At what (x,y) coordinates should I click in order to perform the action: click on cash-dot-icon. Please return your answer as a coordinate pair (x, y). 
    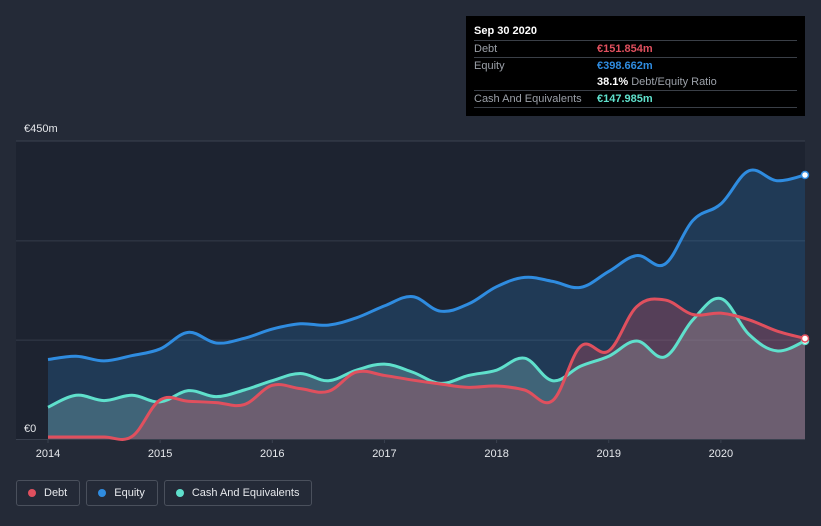
    Looking at the image, I should click on (179, 493).